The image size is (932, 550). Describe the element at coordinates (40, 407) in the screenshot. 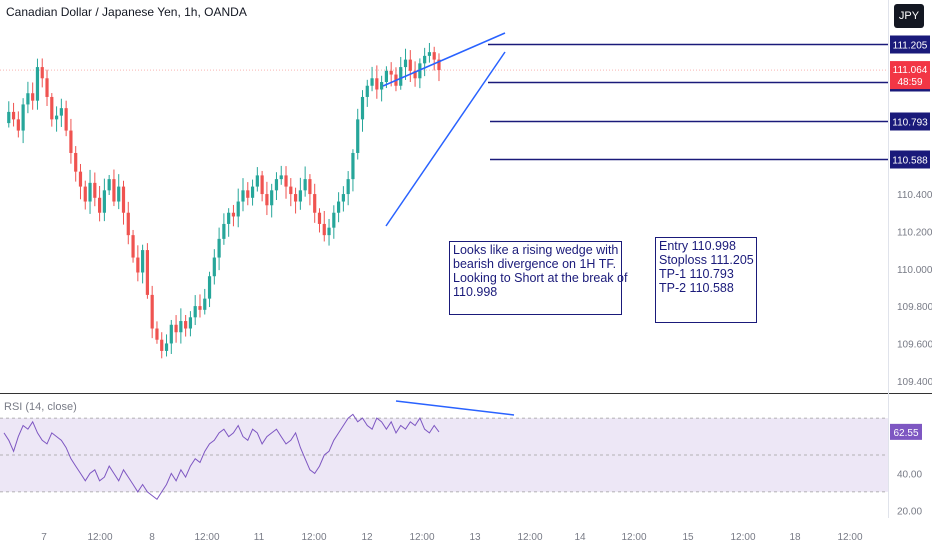

I see `rsi-label: RSI (14, close)` at that location.